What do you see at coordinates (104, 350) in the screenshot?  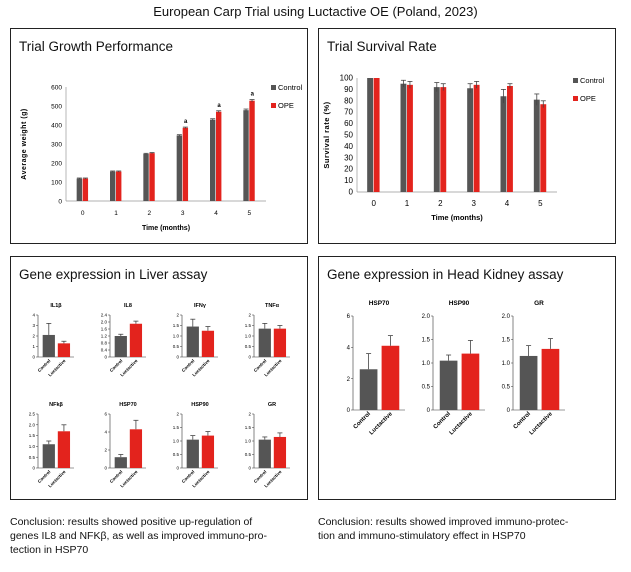 I see `y-tick-label: 0.4` at bounding box center [104, 350].